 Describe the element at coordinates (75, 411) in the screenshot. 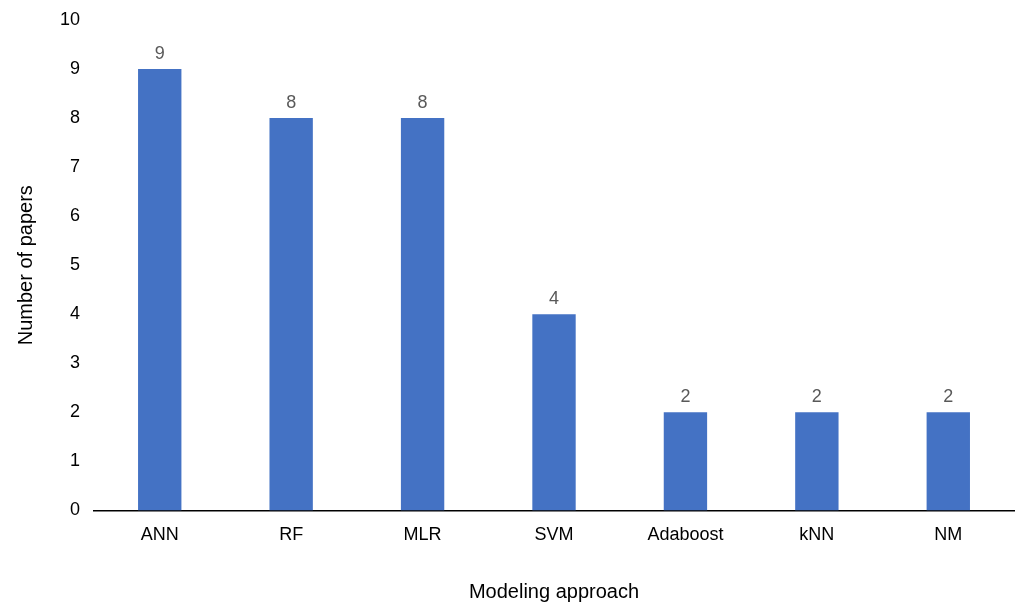

I see `y-tick-label: 2` at that location.